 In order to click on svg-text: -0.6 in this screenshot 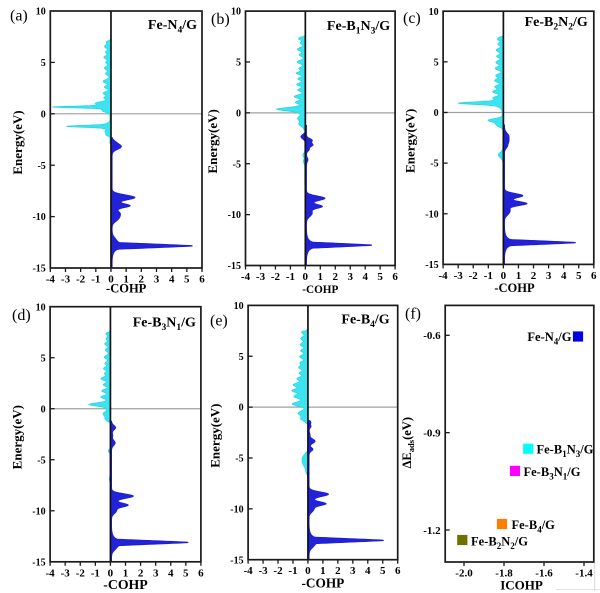, I will do `click(432, 336)`.